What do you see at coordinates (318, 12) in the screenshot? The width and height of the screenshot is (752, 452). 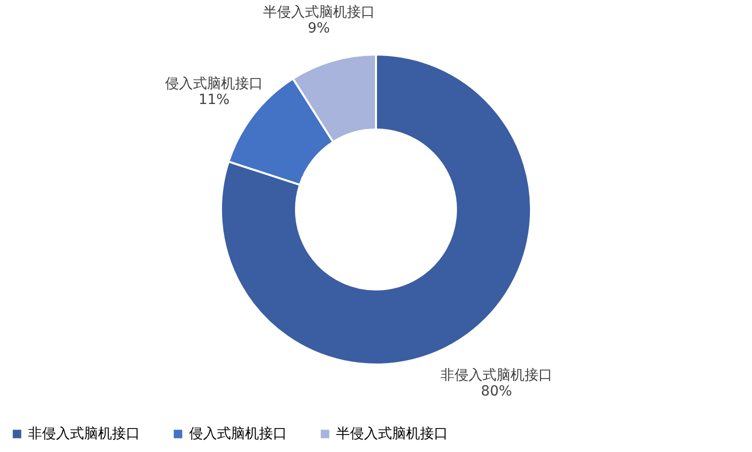 I see `slice-label: 半侵入式脑机接口` at bounding box center [318, 12].